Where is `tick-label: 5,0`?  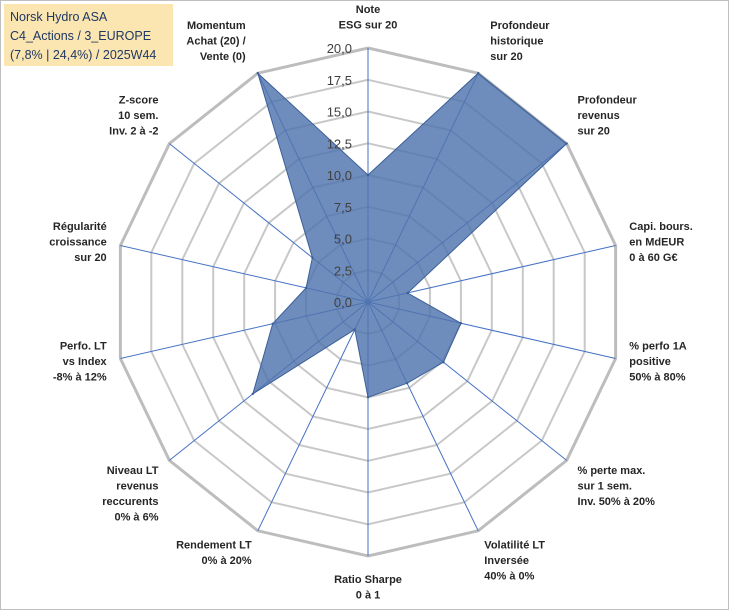 tick-label: 5,0 is located at coordinates (343, 239).